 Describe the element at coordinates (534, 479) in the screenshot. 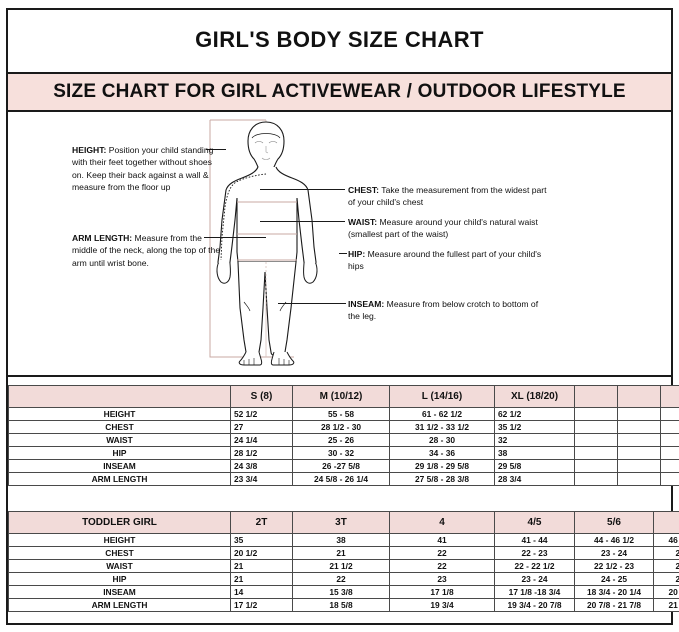

I see `data-cell: 28 3/4` at that location.